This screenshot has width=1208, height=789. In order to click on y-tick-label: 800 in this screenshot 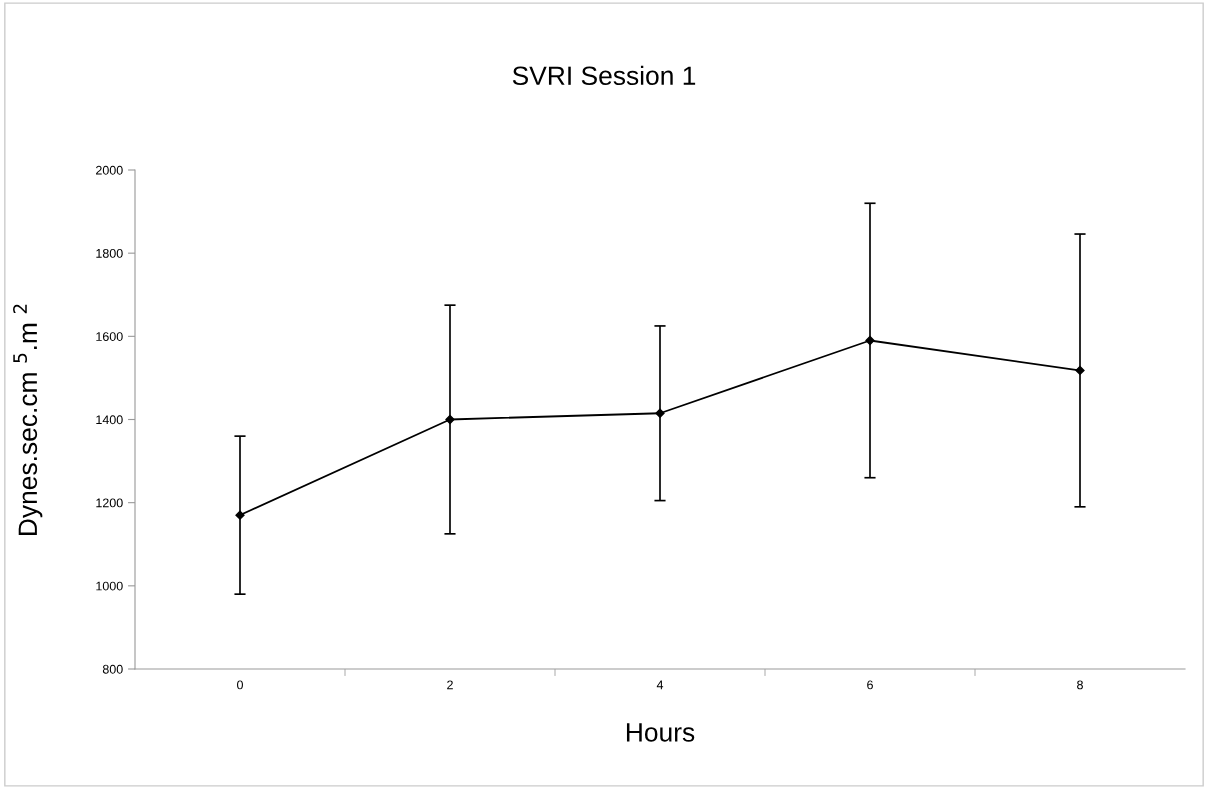, I will do `click(112, 669)`.